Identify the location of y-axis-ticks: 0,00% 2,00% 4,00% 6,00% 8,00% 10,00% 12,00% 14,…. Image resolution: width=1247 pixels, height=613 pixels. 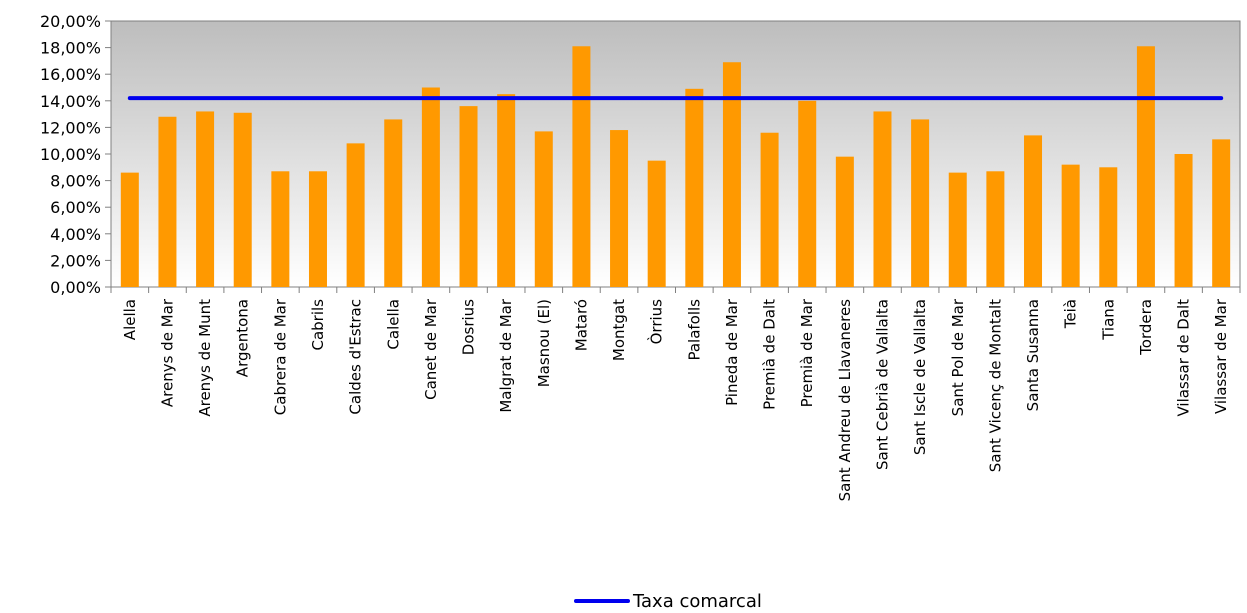
(75, 154).